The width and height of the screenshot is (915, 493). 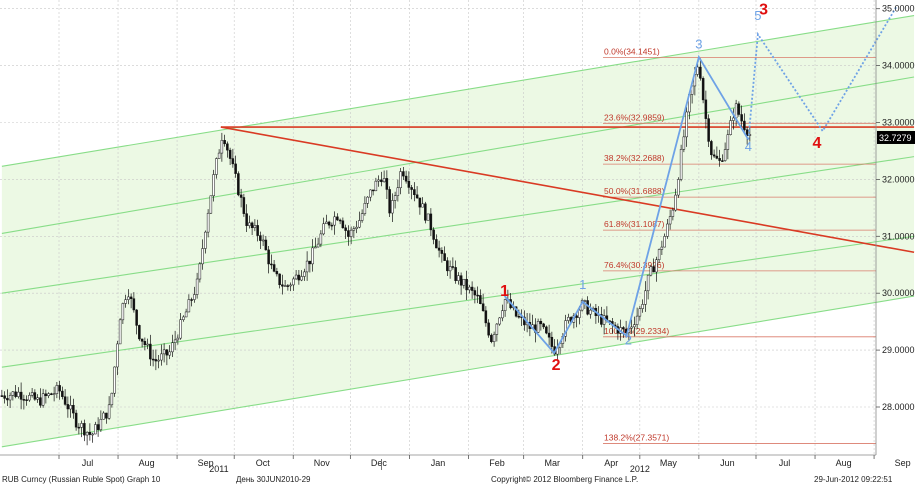 I want to click on x-tick-label: Jan, so click(x=438, y=463).